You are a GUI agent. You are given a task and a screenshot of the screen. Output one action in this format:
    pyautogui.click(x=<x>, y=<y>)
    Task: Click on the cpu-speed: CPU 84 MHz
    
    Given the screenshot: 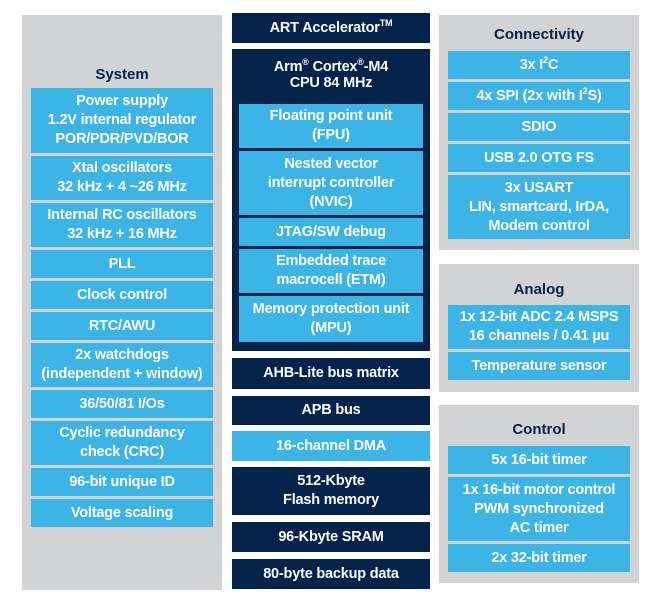 What is the action you would take?
    pyautogui.click(x=331, y=82)
    